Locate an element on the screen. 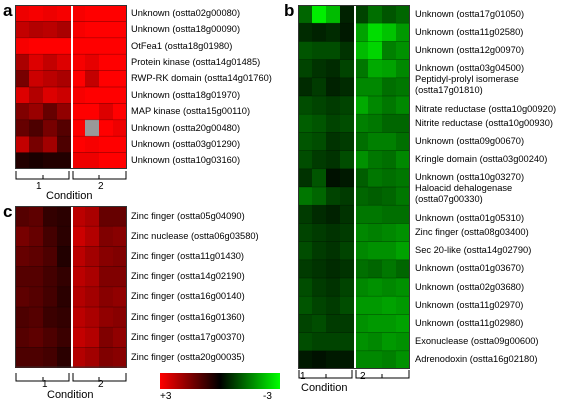  gene-label: Unknown (ostta11g02970) is located at coordinates (469, 304).